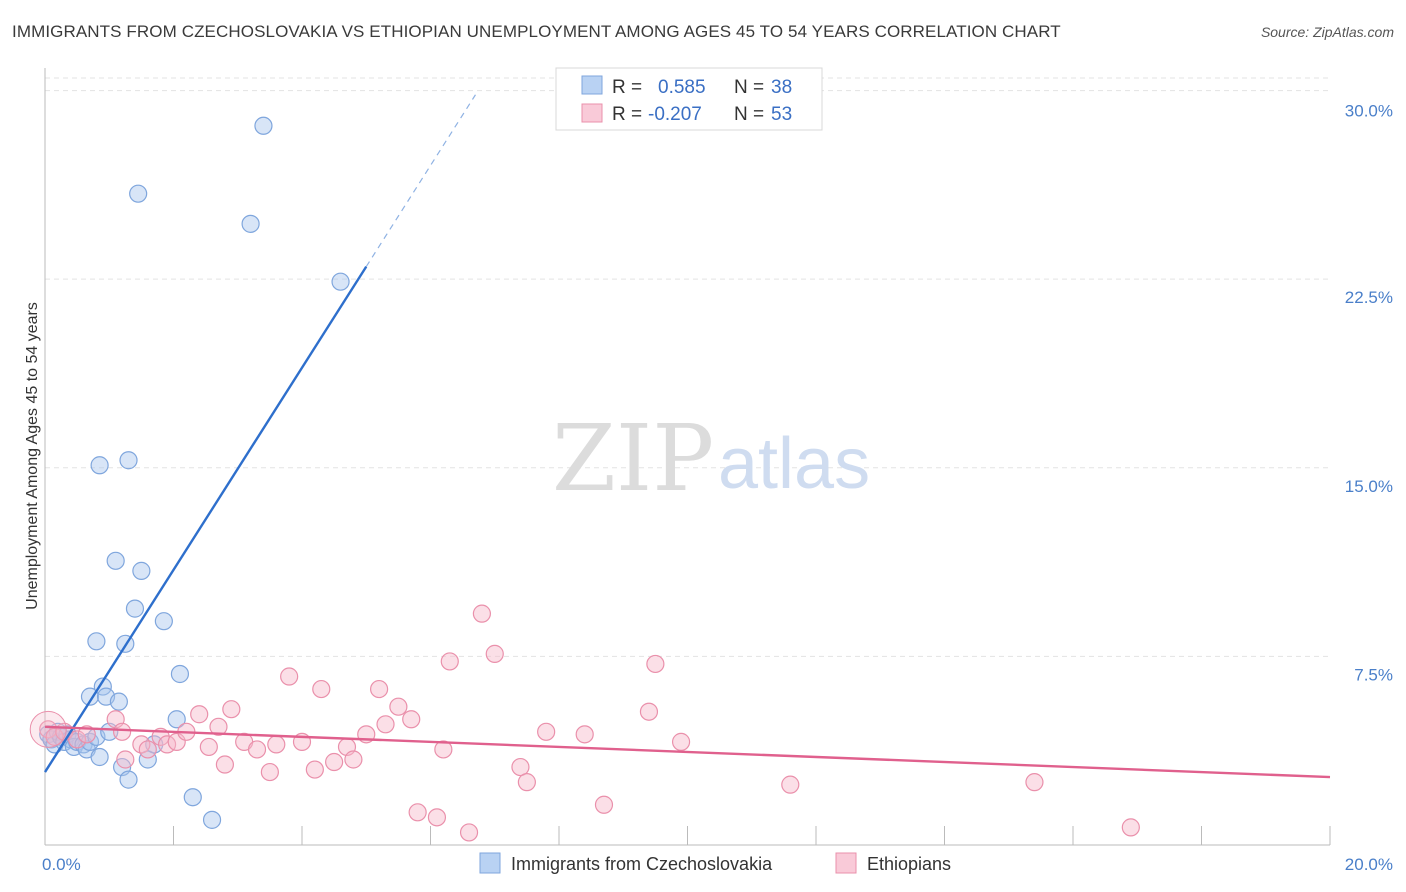  I want to click on y-tick-label-2: 22.5%, so click(1369, 297).